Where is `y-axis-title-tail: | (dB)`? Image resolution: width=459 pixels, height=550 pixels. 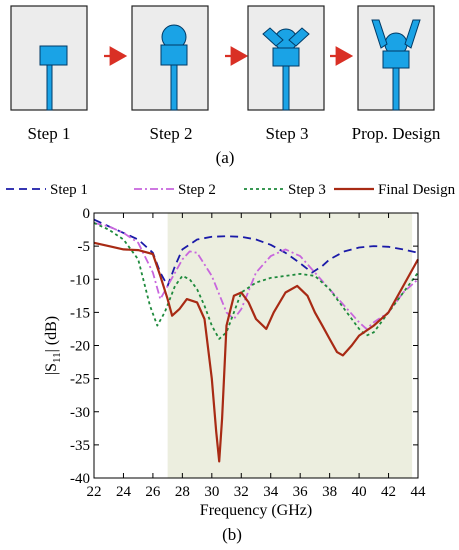 y-axis-title-tail: | (dB) is located at coordinates (51, 334).